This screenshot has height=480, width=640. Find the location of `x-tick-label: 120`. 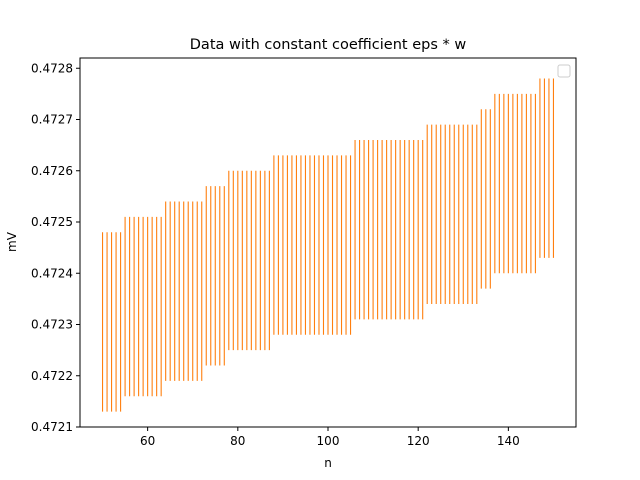

x-tick-label: 120 is located at coordinates (418, 441).